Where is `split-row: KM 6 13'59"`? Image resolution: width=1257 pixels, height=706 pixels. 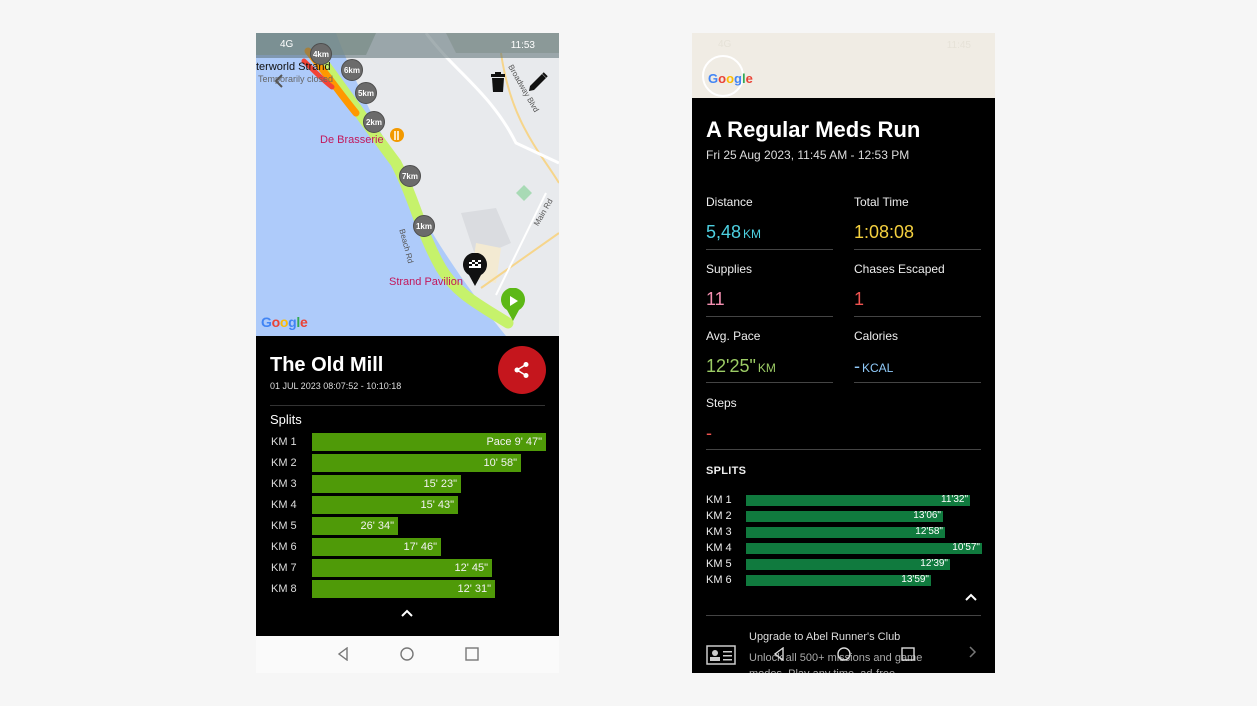
split-row: KM 6 13'59" is located at coordinates (844, 580).